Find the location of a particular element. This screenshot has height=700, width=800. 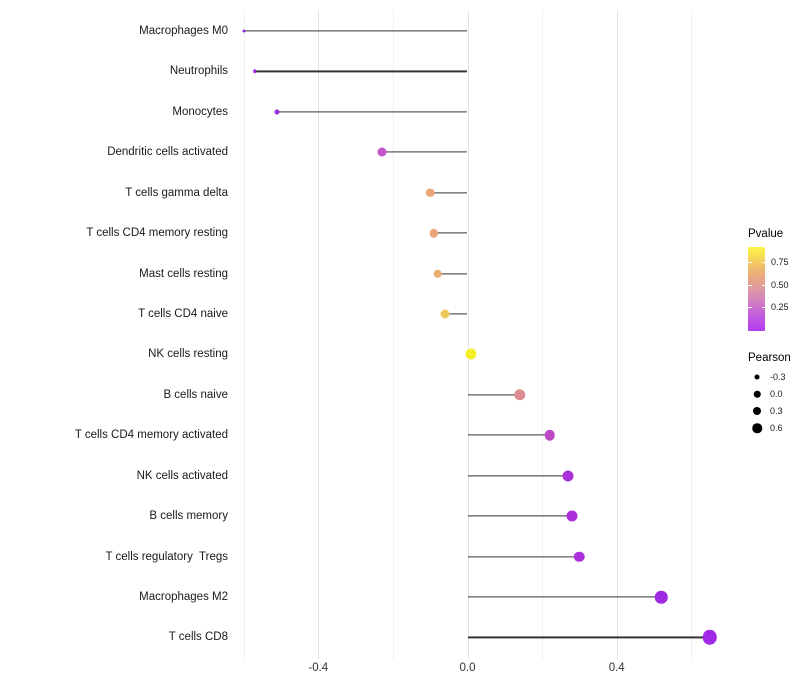

category-label: NK cells activated is located at coordinates (182, 475).